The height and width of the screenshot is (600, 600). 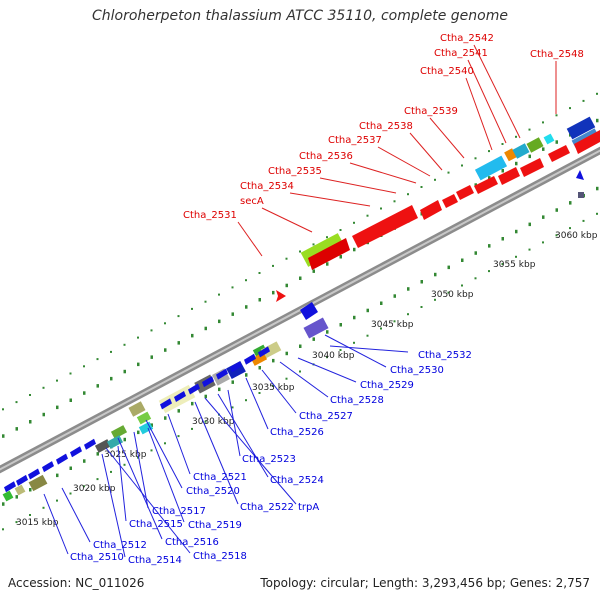 I want to click on gene-label-ctha-2542: Ctha_2542, so click(x=467, y=38).